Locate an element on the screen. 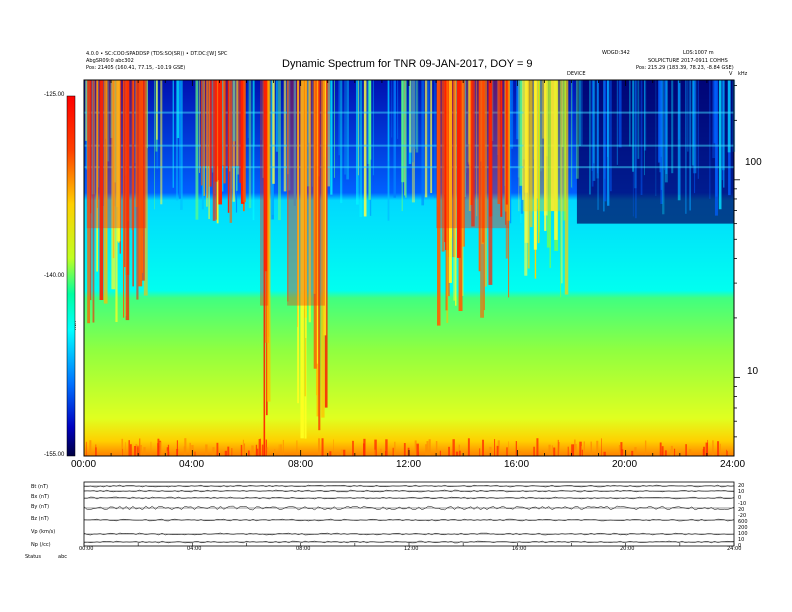  panel-x-tick-1: 04:00 is located at coordinates (194, 549).